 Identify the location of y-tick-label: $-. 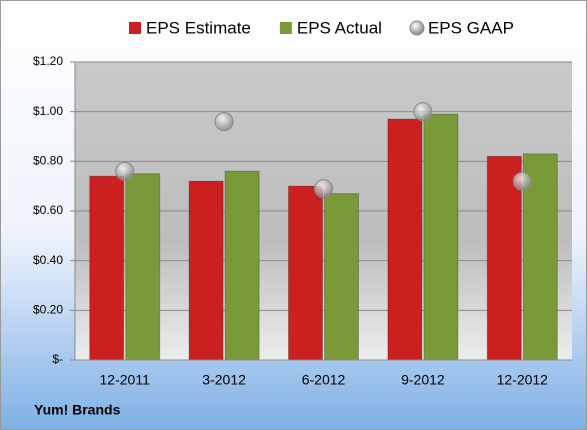
(57, 359).